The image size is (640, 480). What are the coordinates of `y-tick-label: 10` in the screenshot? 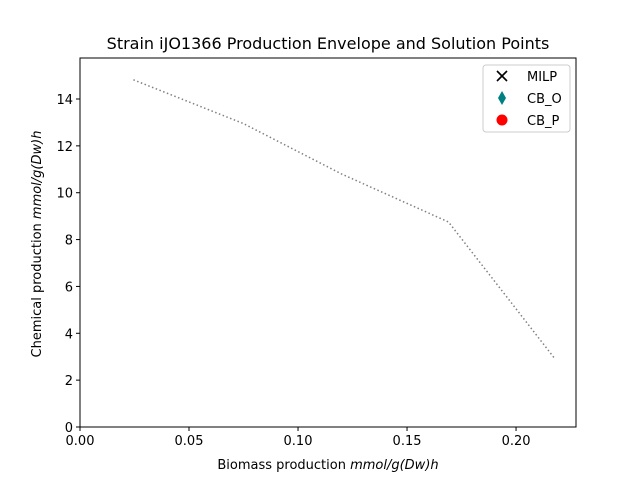 It's located at (64, 194).